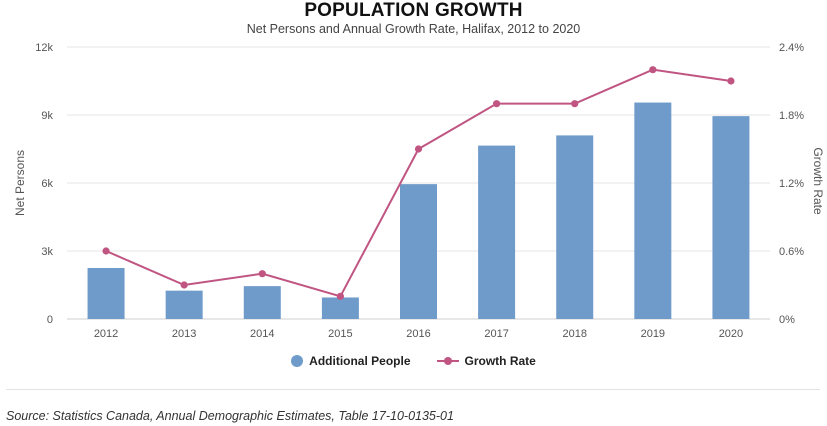 The image size is (827, 426). Describe the element at coordinates (574, 334) in the screenshot. I see `x-tick-label: 2018` at that location.